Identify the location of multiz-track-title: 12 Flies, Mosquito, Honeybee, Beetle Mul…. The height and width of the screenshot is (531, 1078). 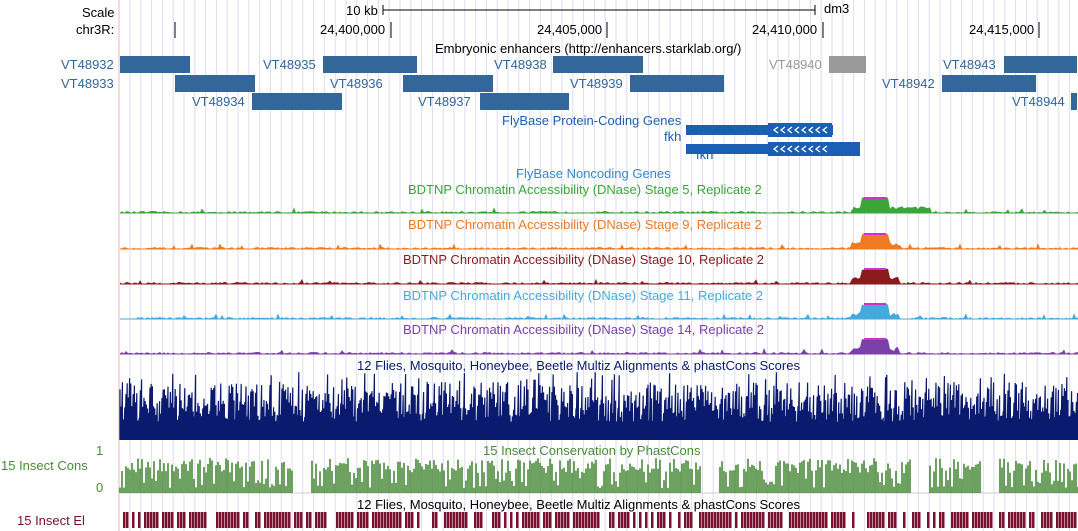
(578, 365).